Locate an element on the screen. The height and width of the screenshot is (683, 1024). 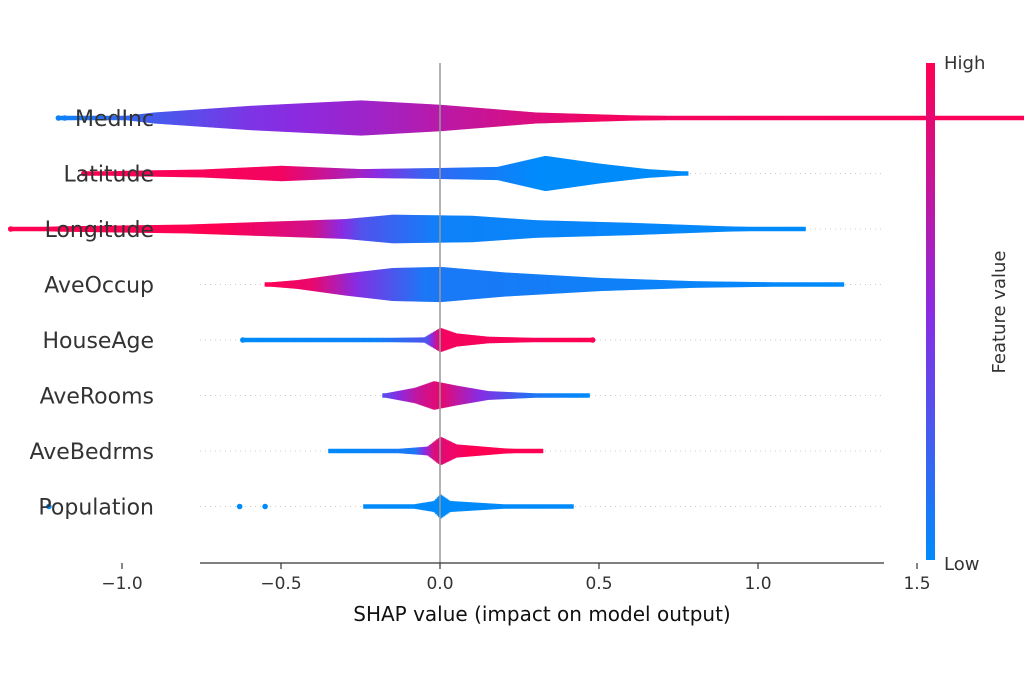
outlier-point is located at coordinates (49, 506).